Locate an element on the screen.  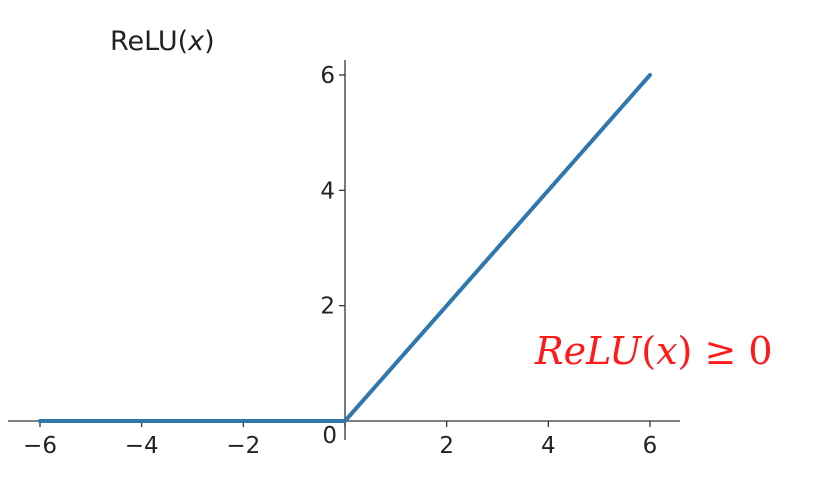
chart-title-prefix: ReLU( is located at coordinates (149, 41).